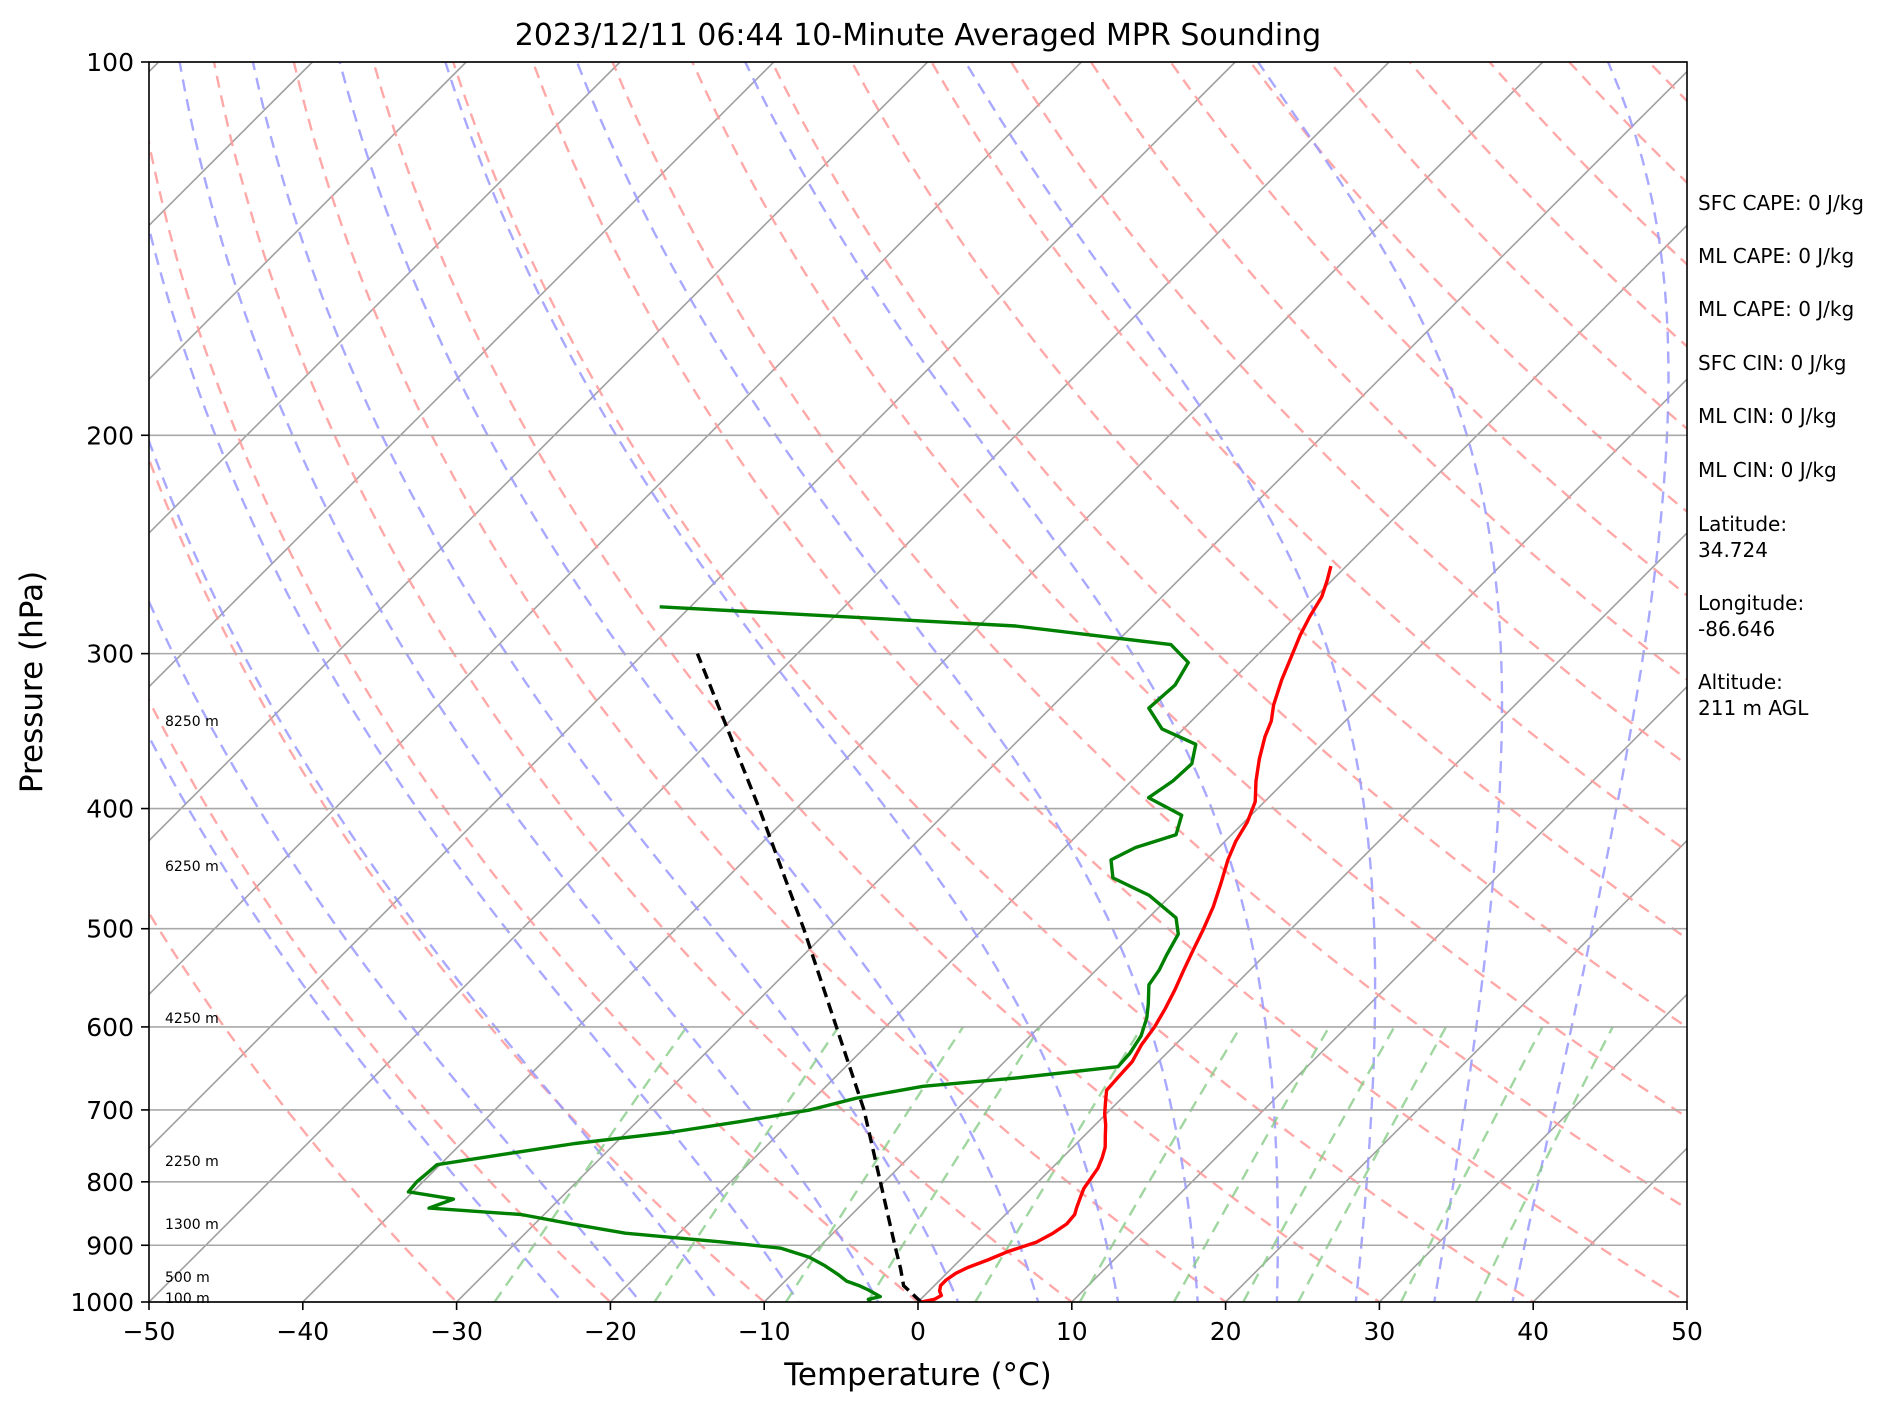  I want to click on y-tick-label: 500, so click(110, 929).